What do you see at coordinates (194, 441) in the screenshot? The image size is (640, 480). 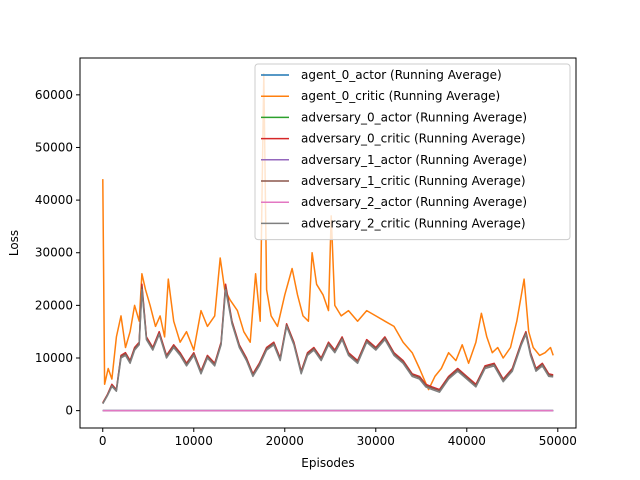 I see `x-tick-label: 10000` at bounding box center [194, 441].